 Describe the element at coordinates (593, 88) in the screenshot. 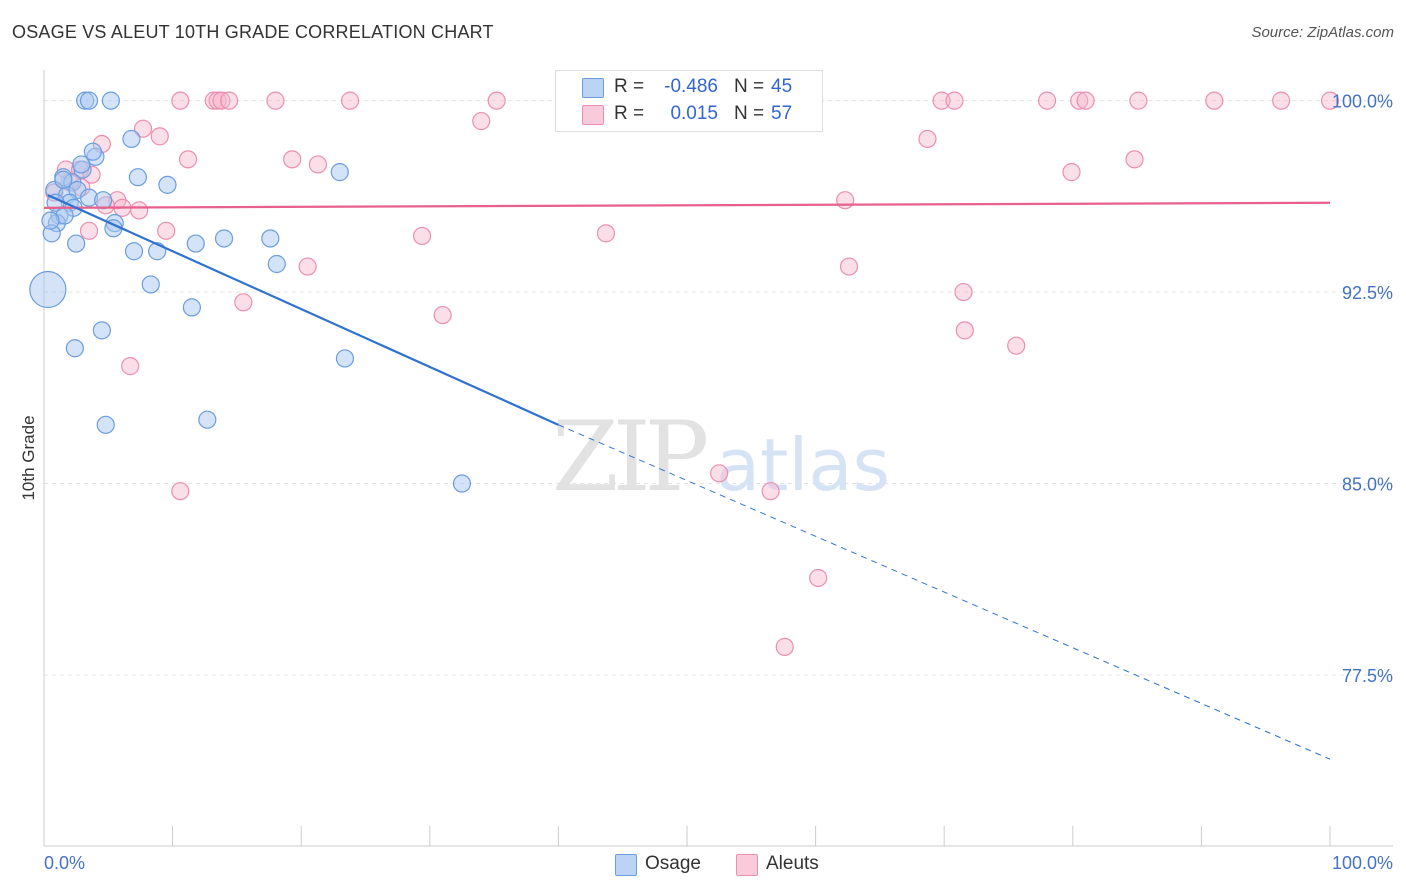

I see `osage-swatch` at that location.